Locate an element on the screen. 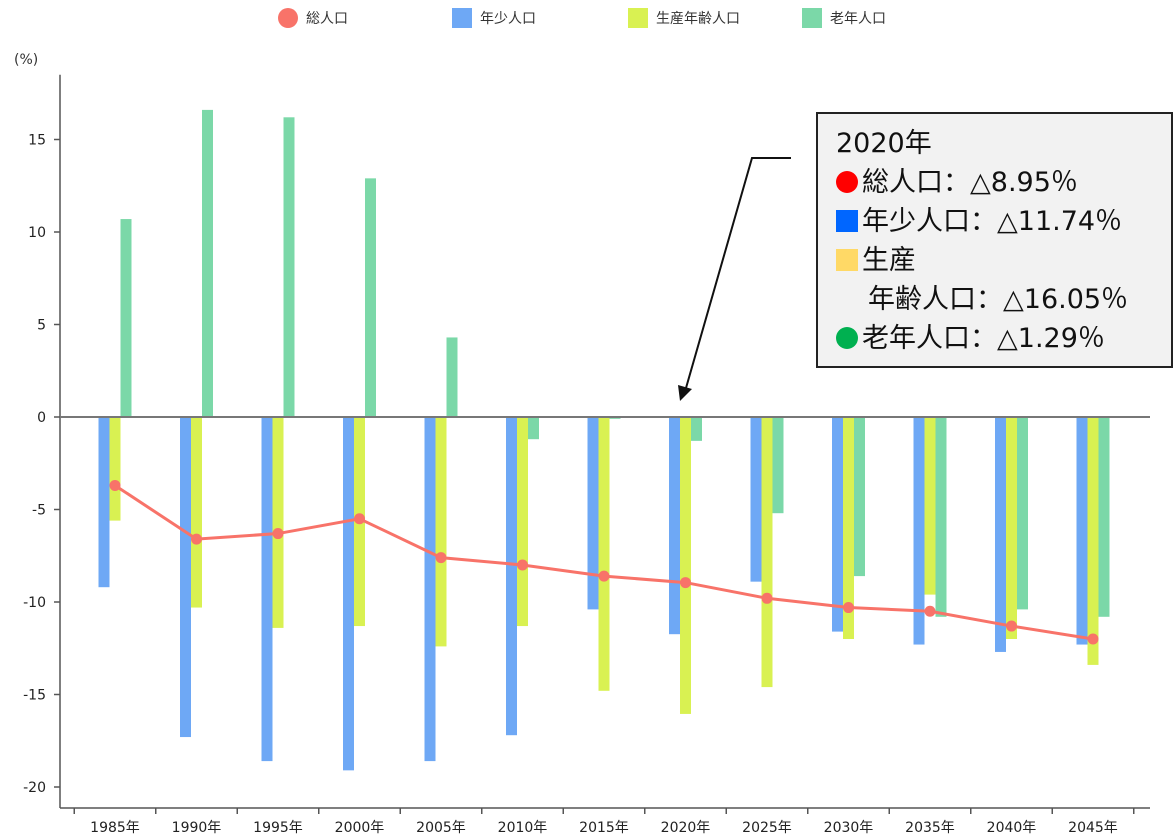 The image size is (1173, 840). yellow-square-icon is located at coordinates (847, 260).